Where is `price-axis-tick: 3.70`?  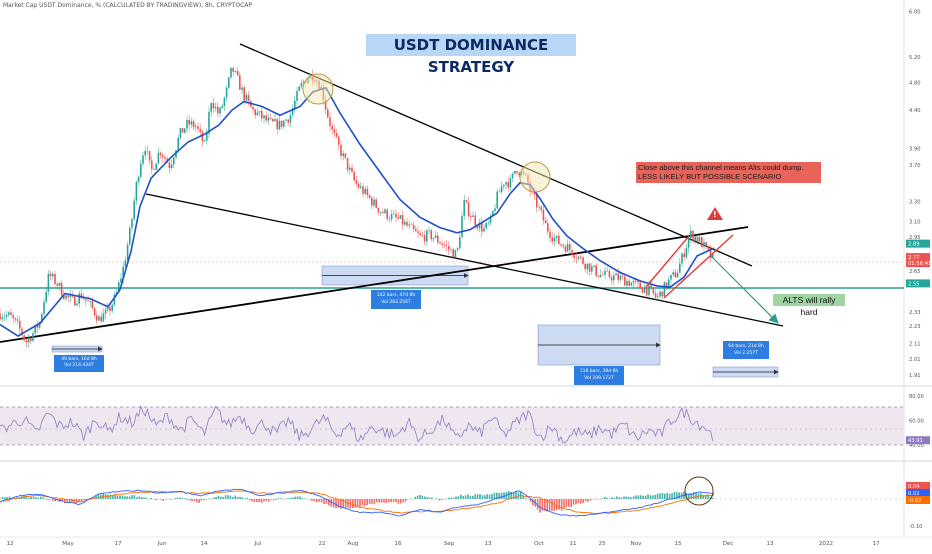 price-axis-tick: 3.70 is located at coordinates (915, 166).